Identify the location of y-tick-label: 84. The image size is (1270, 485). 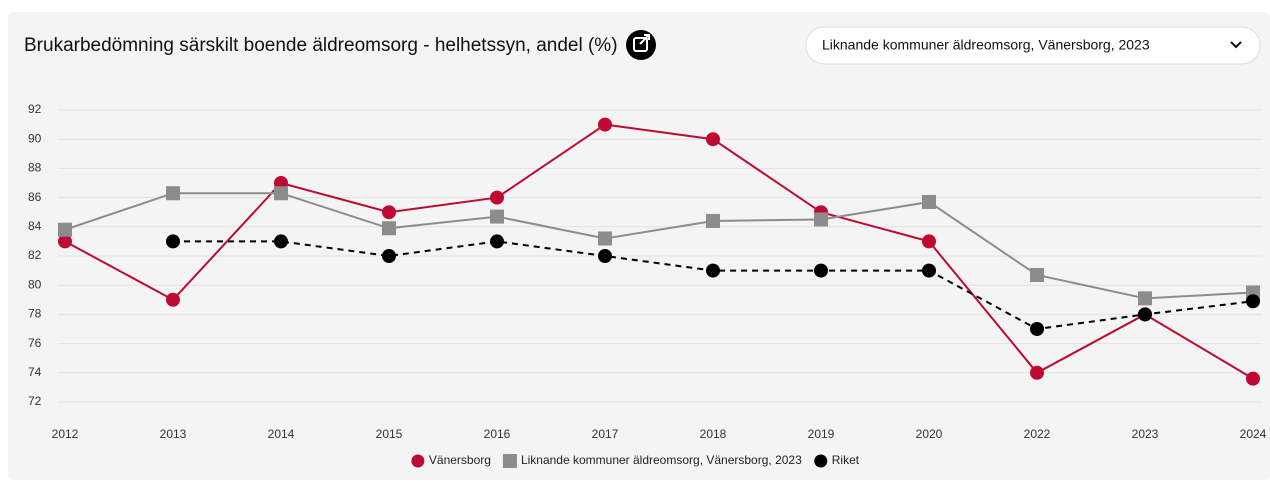
(35, 226).